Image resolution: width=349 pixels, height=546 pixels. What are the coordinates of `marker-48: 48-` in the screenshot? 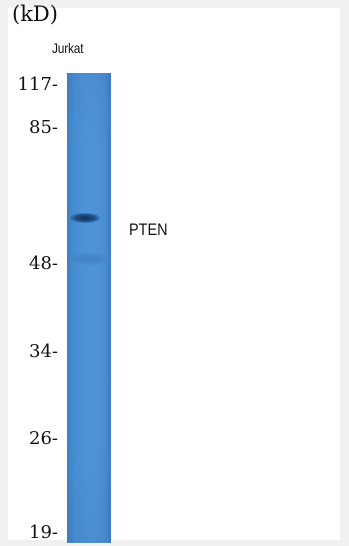 It's located at (33, 264).